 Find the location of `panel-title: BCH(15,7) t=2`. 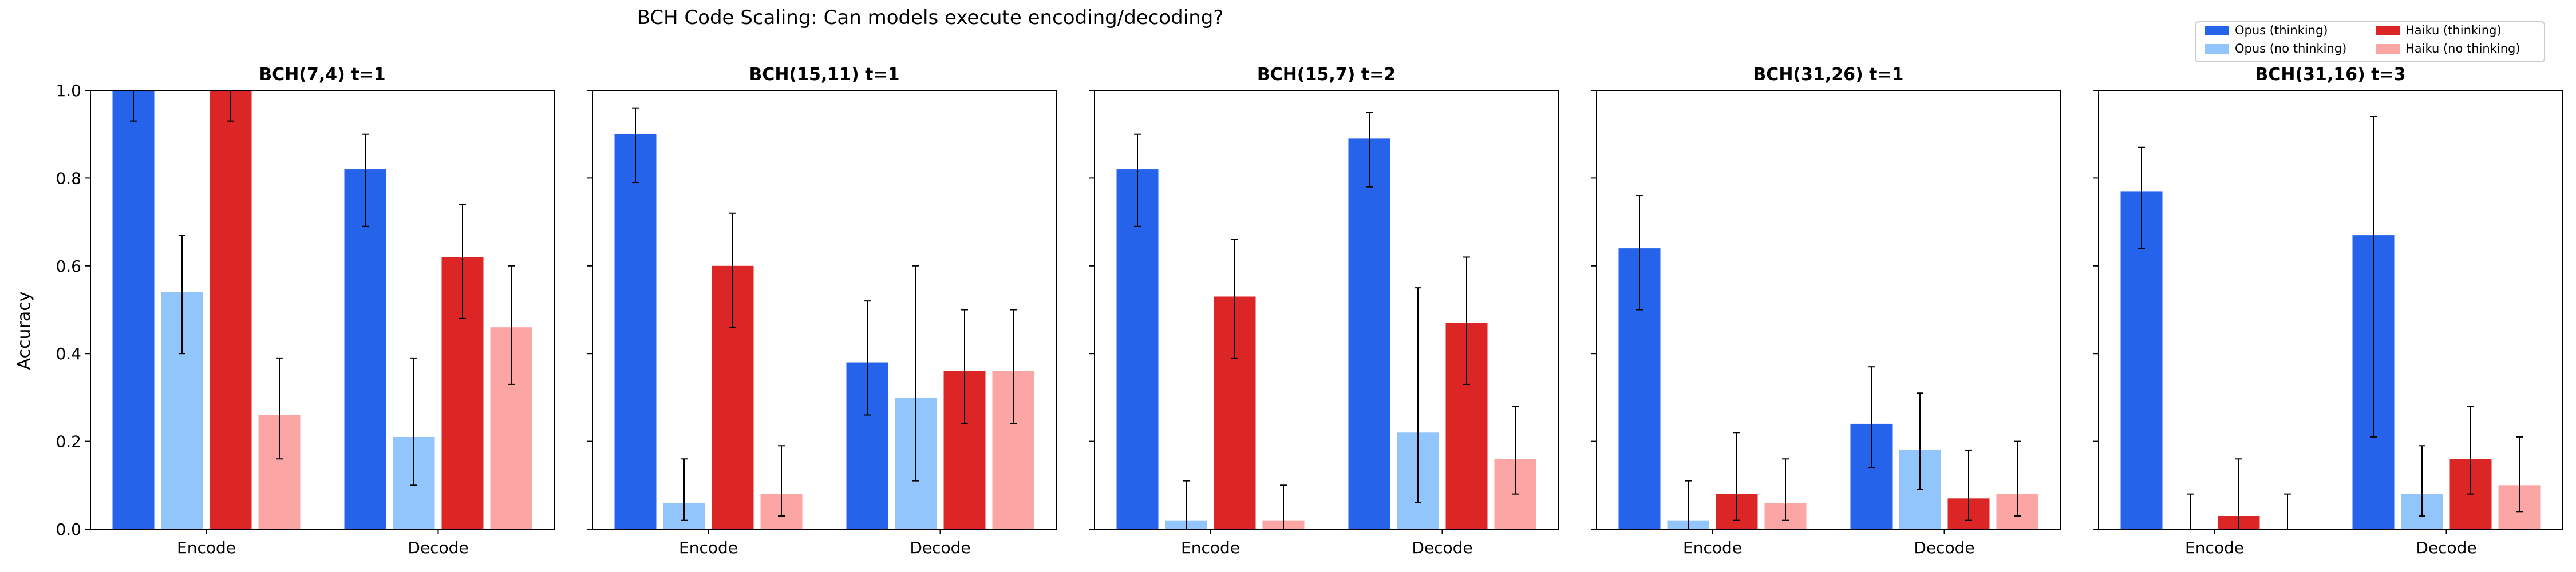

panel-title: BCH(15,7) t=2 is located at coordinates (1326, 75).